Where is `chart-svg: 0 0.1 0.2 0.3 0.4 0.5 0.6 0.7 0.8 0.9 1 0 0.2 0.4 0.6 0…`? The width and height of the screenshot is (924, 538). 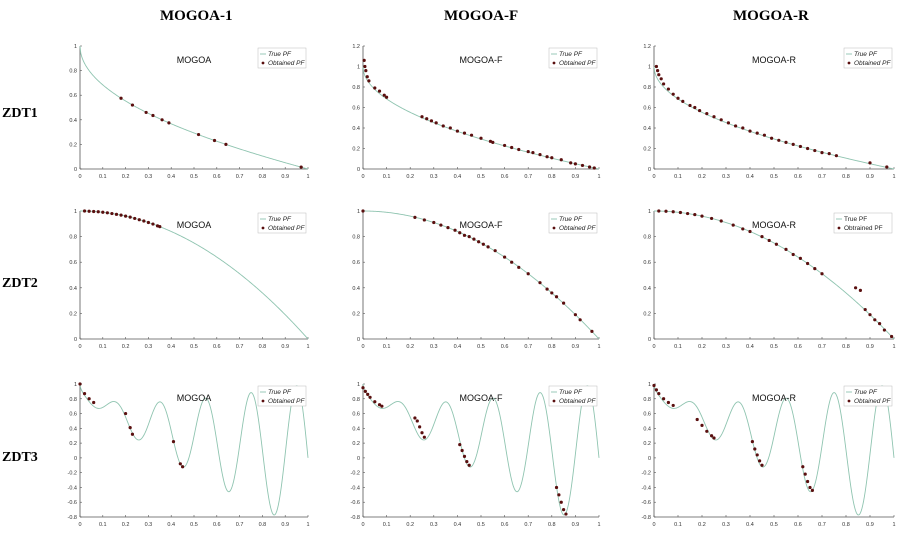
chart-svg: 0 0.1 0.2 0.3 0.4 0.5 0.6 0.7 0.8 0.9 1 0 0.2 0.4 0.6 0… is located at coordinates (189, 112).